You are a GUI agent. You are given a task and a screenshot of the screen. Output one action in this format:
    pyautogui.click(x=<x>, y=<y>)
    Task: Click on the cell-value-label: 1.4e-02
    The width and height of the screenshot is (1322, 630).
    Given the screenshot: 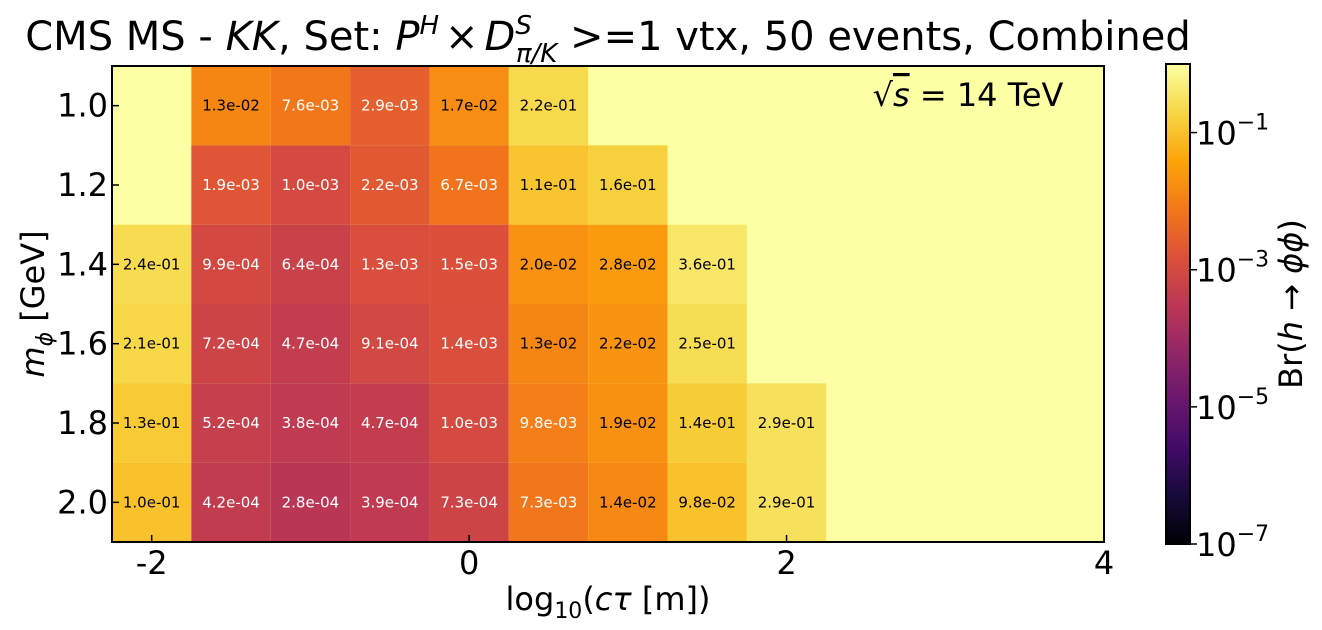 What is the action you would take?
    pyautogui.click(x=628, y=502)
    